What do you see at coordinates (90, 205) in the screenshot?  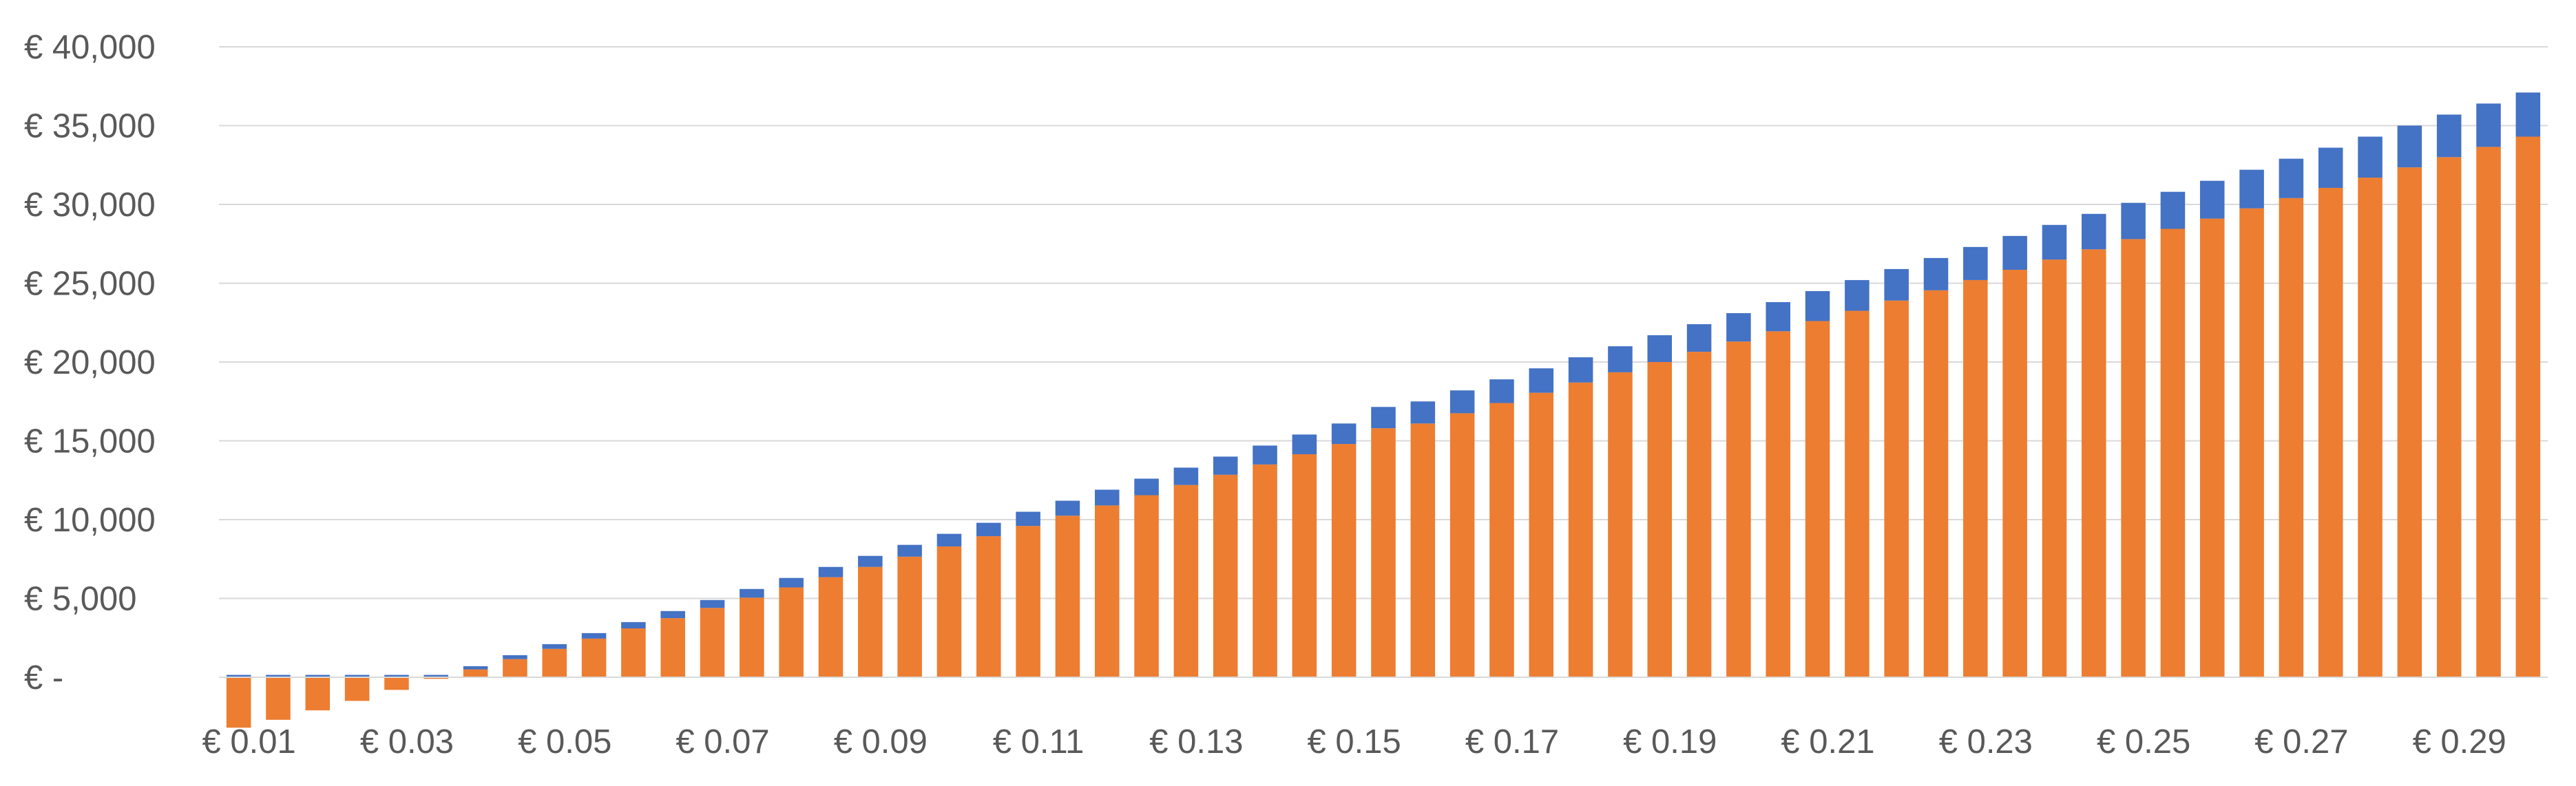 I see `y-tick-label: € 30,000` at bounding box center [90, 205].